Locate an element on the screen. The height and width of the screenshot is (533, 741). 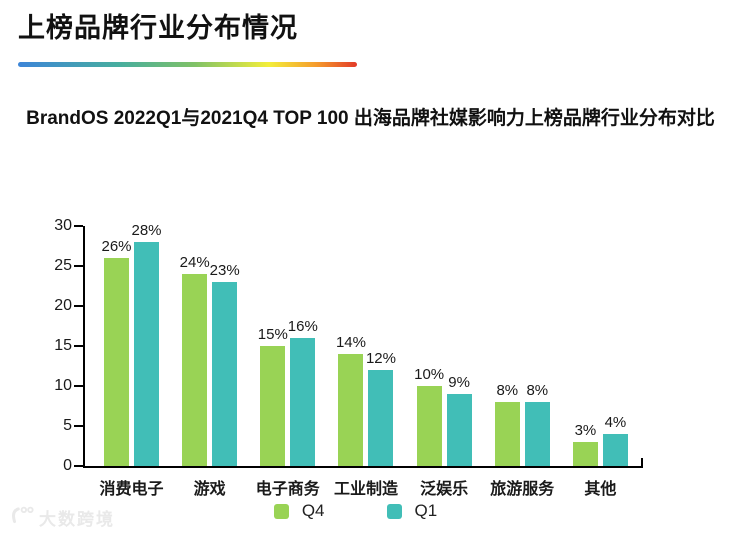
x-category-label: 游戏 is located at coordinates (209, 489).